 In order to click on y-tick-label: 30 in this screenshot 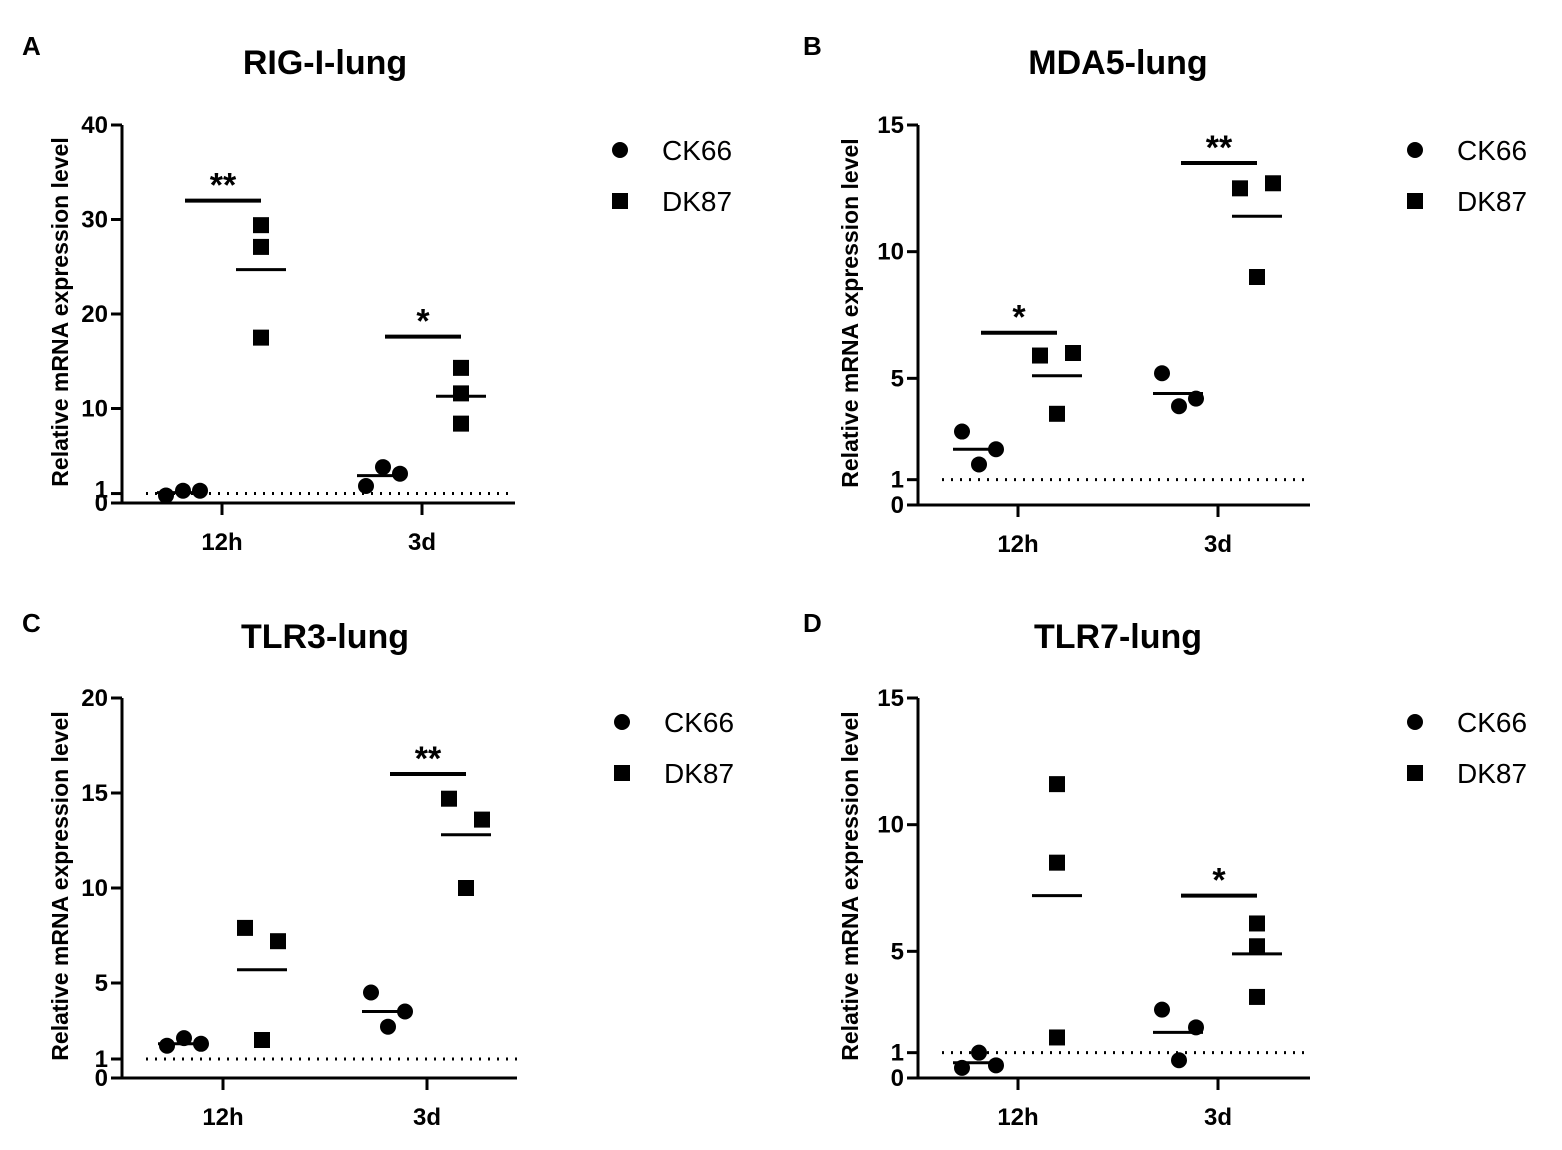, I will do `click(94, 220)`.